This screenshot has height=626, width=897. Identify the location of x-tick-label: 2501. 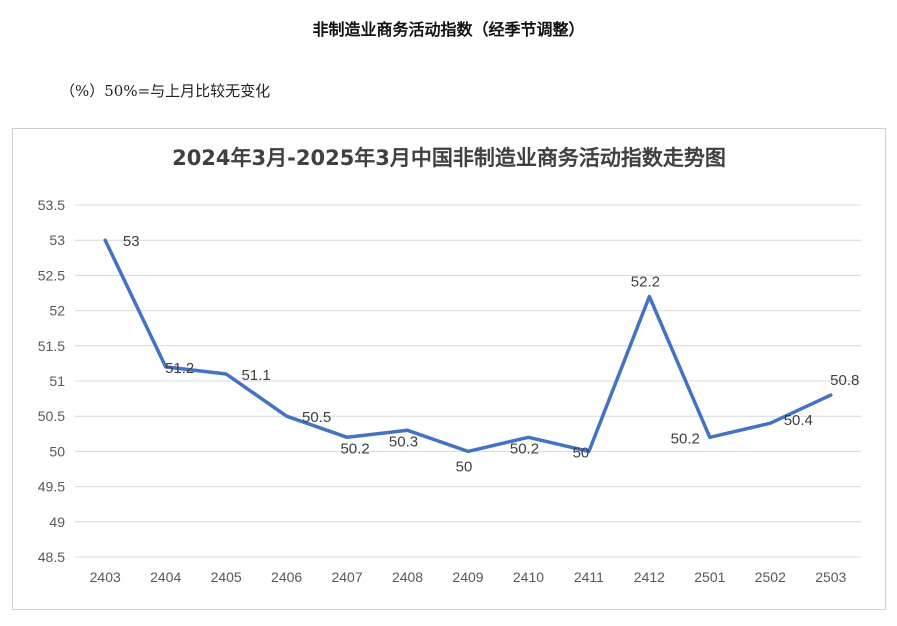
(709, 577).